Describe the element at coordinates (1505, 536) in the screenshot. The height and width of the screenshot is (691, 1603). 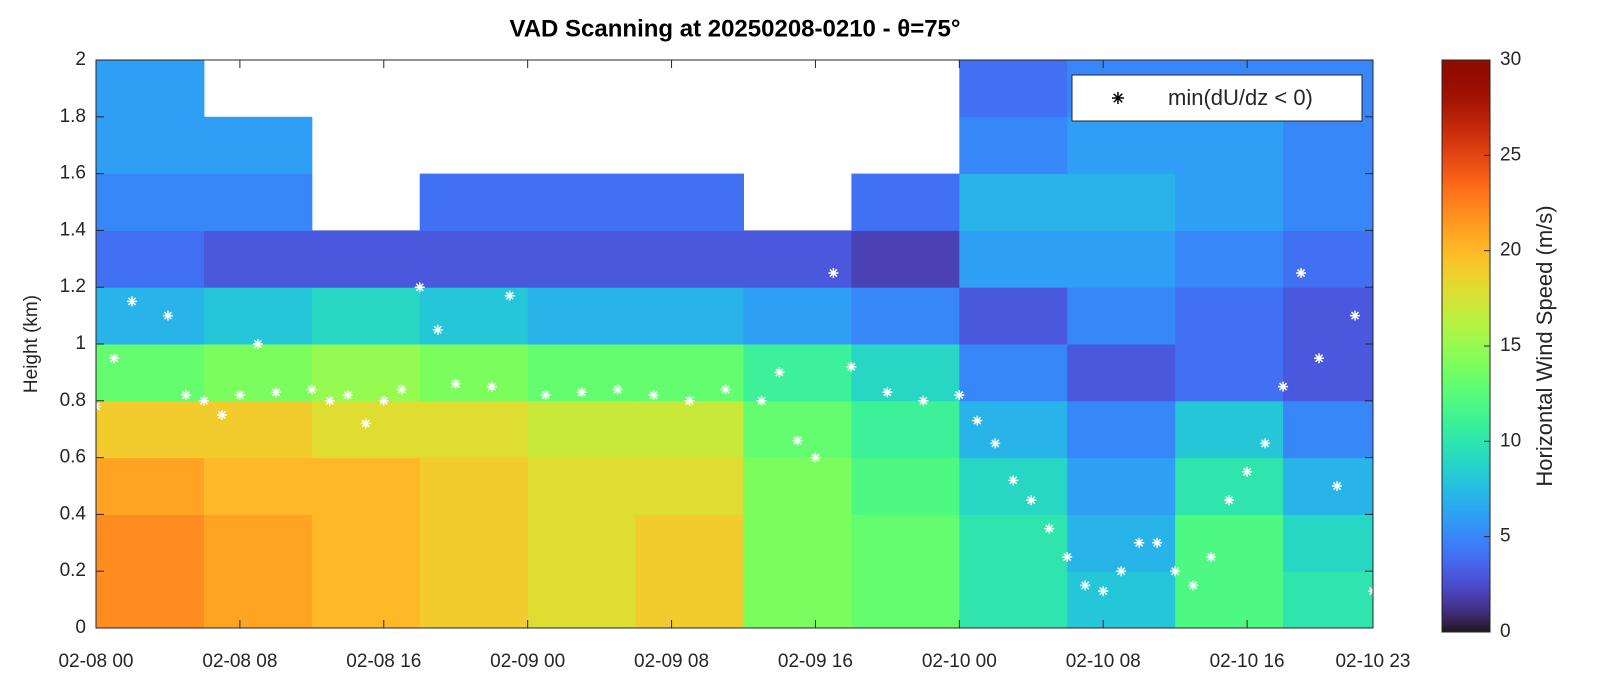
I see `colorbar-tick-label: 5` at that location.